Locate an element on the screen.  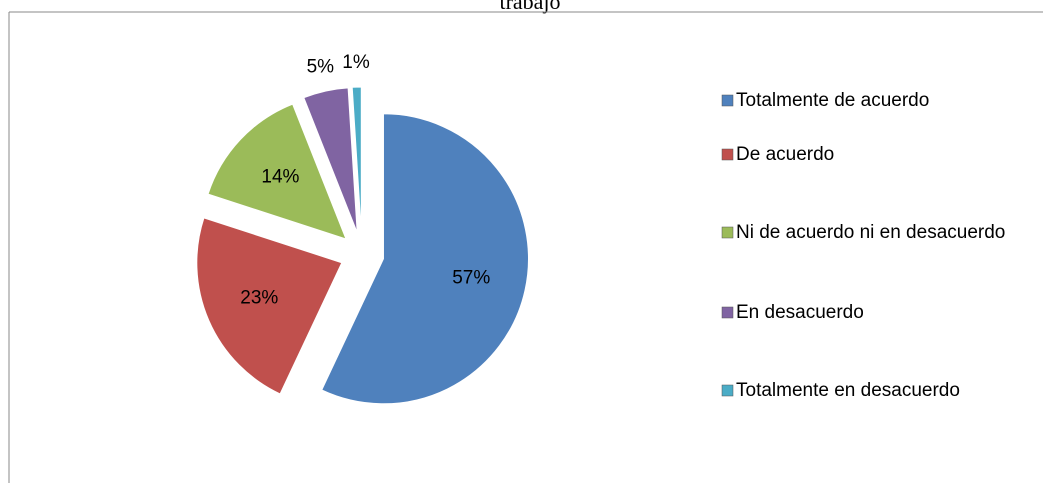
data-label: 57% is located at coordinates (471, 277).